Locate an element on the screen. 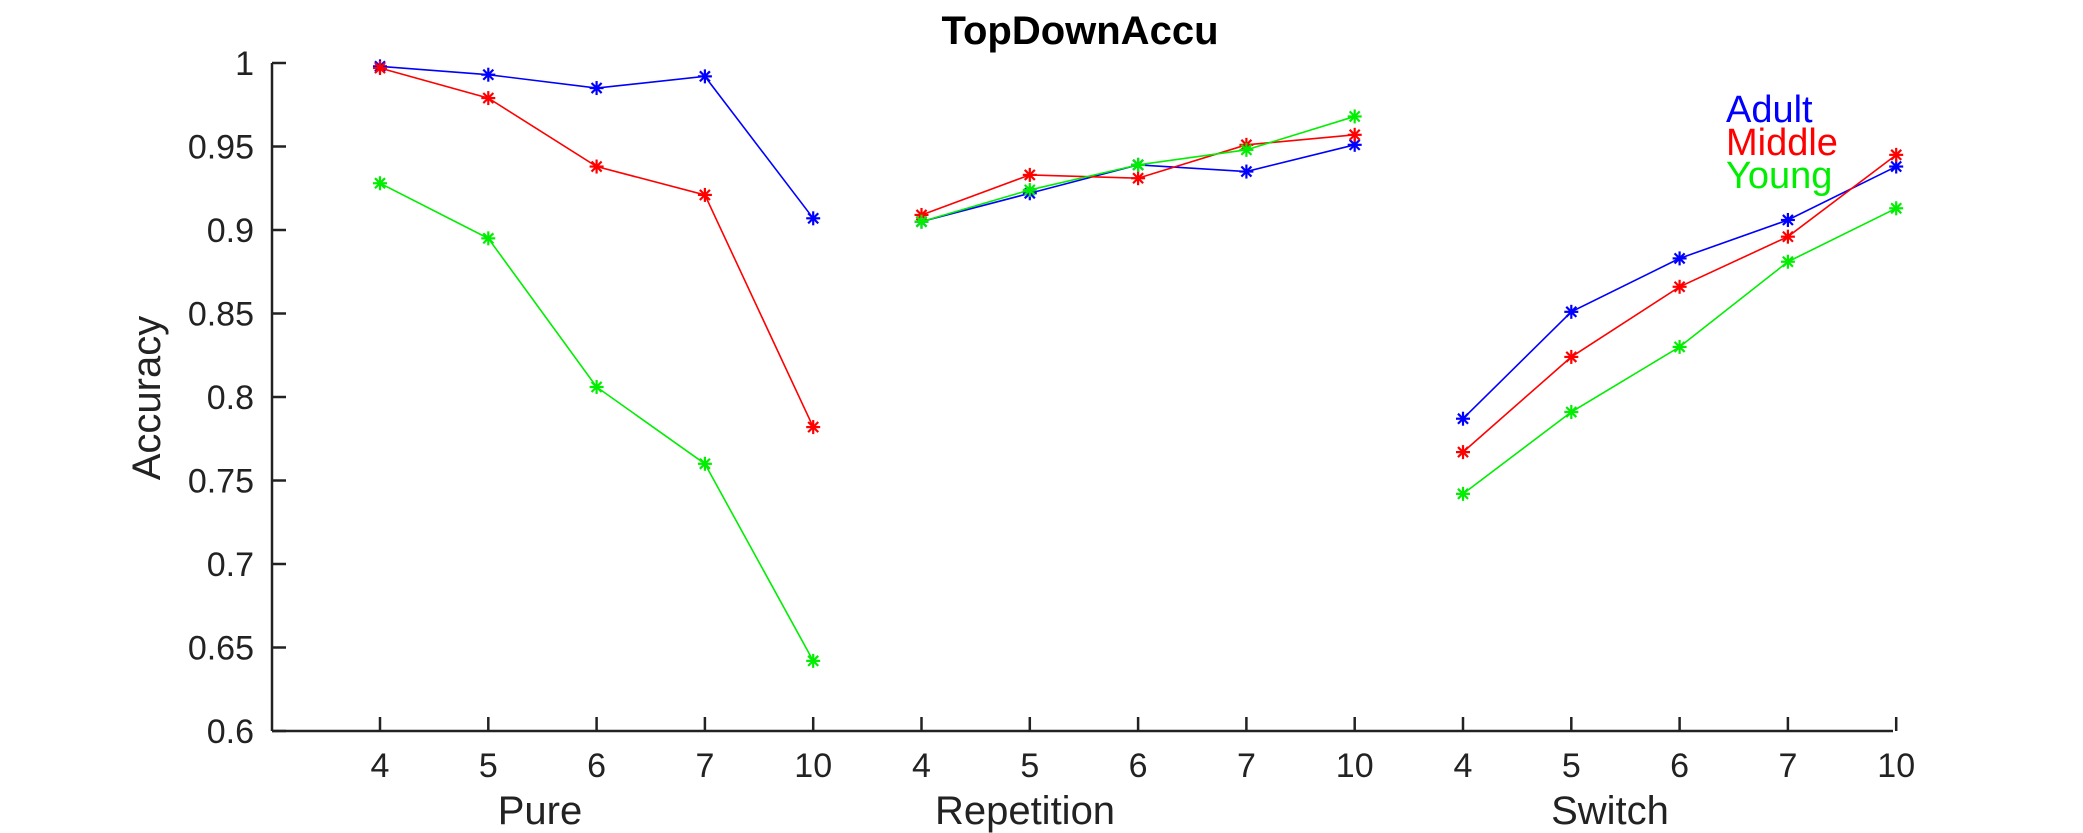  y-tick-label: 0.65 is located at coordinates (221, 649).